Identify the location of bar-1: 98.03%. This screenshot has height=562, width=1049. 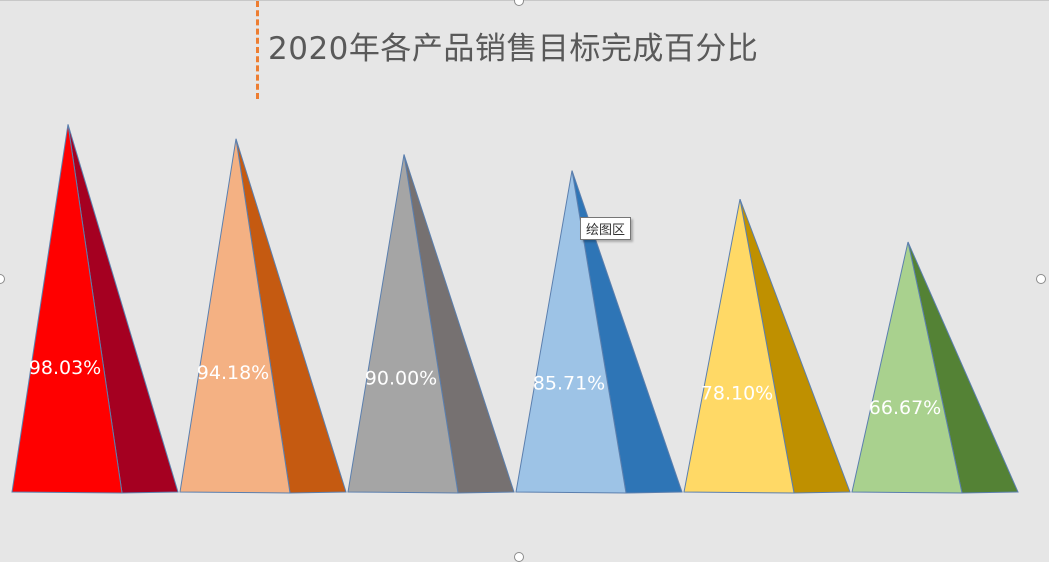
(95, 309).